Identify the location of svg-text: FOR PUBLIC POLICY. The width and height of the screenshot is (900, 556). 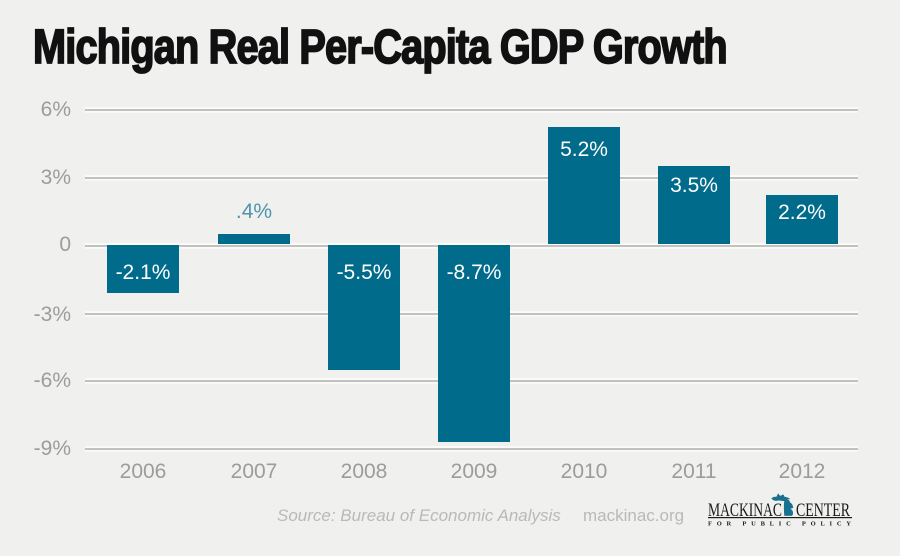
(779, 524).